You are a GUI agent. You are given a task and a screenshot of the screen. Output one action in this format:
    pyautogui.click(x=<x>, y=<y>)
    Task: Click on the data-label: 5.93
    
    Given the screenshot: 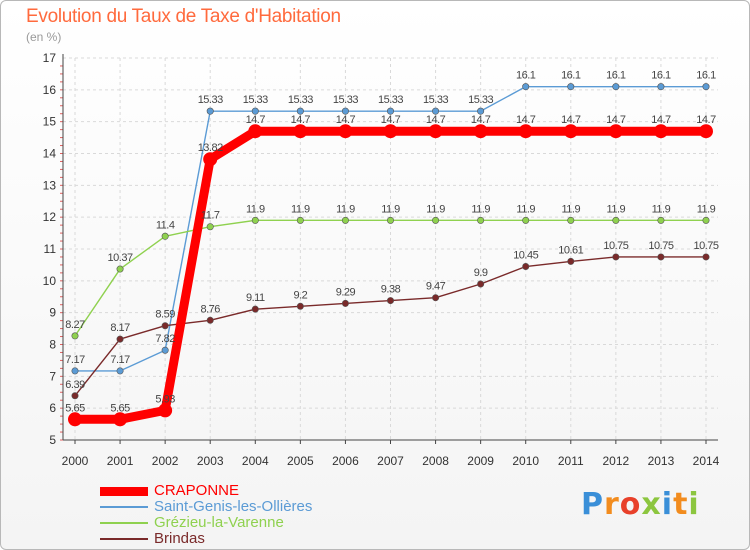 What is the action you would take?
    pyautogui.click(x=165, y=399)
    